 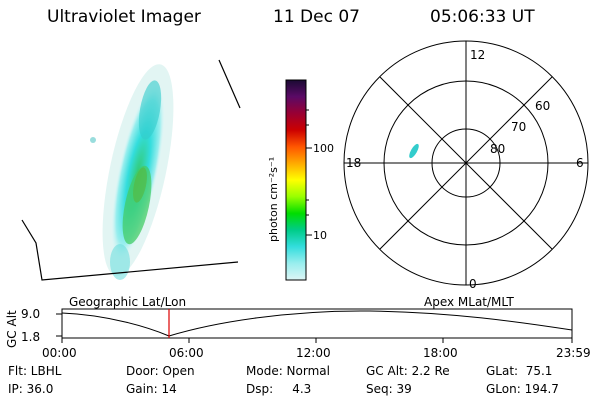 What do you see at coordinates (440, 353) in the screenshot?
I see `x-tick-1800: 18:00` at bounding box center [440, 353].